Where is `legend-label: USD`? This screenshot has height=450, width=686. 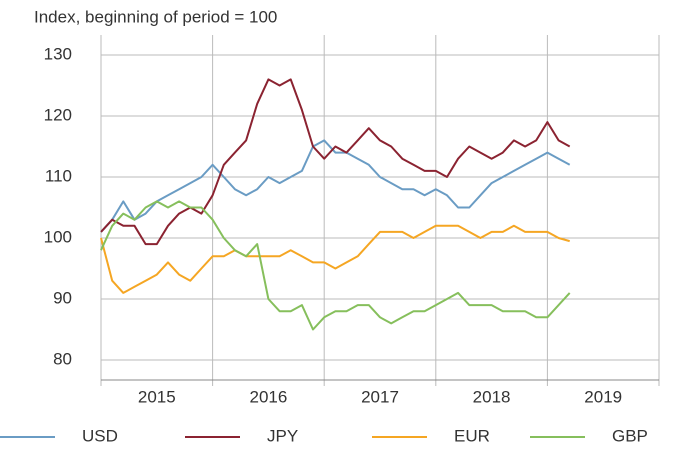 legend-label: USD is located at coordinates (100, 435).